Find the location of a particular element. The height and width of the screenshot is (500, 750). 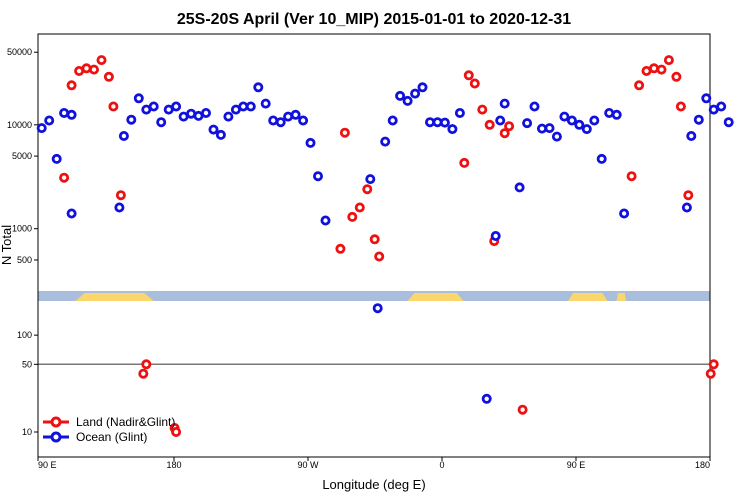

legend: Land (Nadir&Glint) Ocean (Glint) is located at coordinates (109, 429).